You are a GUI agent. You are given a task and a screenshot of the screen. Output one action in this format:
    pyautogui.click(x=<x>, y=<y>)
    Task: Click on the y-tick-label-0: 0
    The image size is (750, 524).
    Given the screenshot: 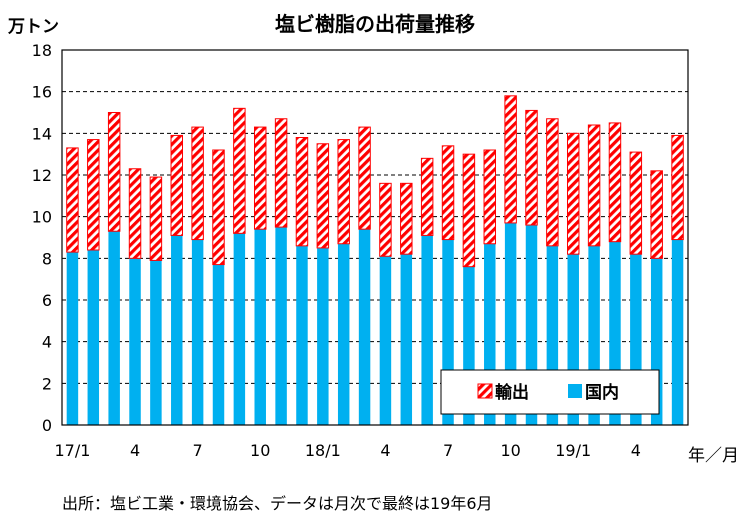 What is the action you would take?
    pyautogui.click(x=47, y=425)
    